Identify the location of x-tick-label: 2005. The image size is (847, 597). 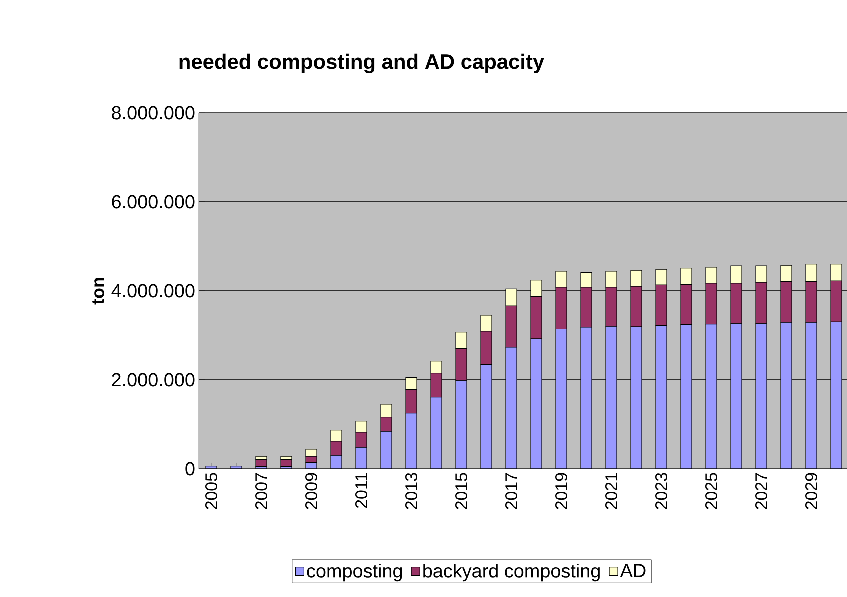
(212, 491).